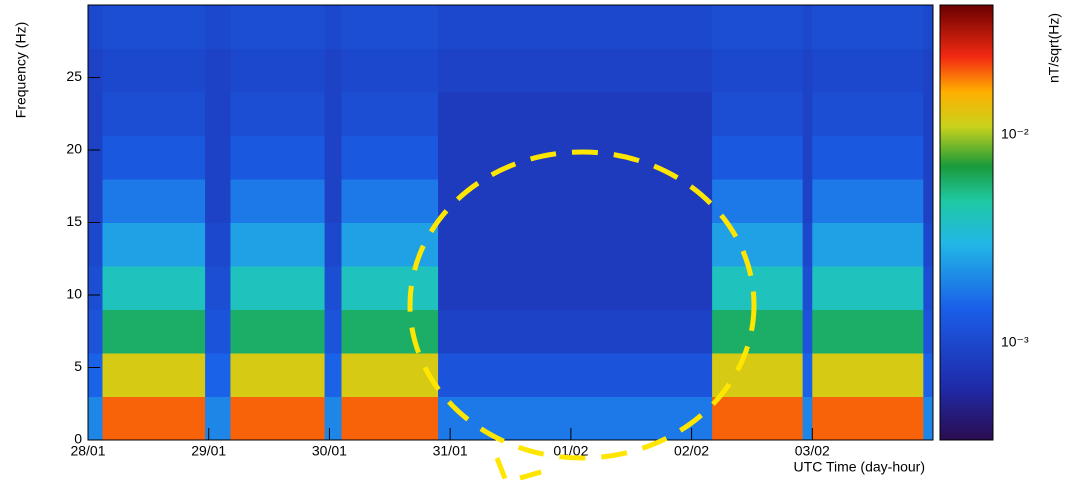  I want to click on y-tick-label: 20, so click(74, 149).